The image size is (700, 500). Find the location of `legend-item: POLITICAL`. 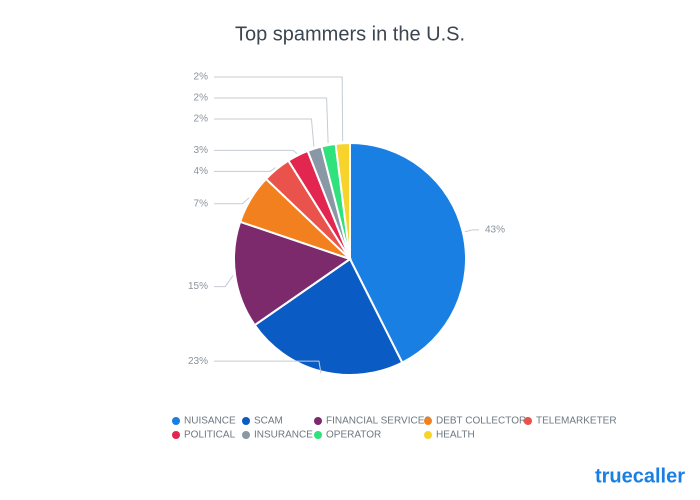

legend-item: POLITICAL is located at coordinates (204, 435).